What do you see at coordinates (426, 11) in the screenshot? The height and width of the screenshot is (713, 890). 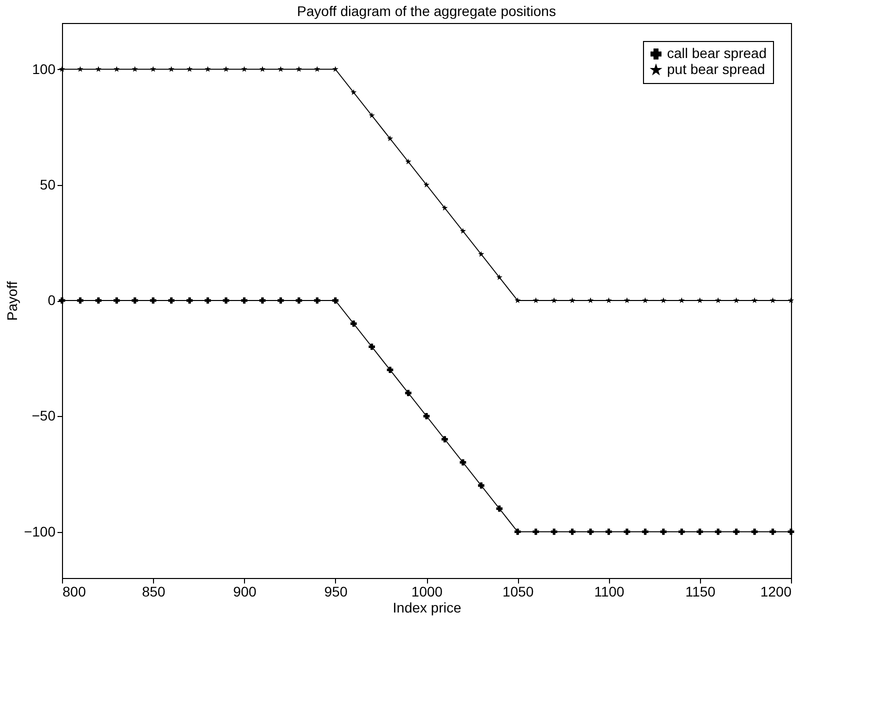 I see `chart-title: Payoff diagram of the aggregate positions` at bounding box center [426, 11].